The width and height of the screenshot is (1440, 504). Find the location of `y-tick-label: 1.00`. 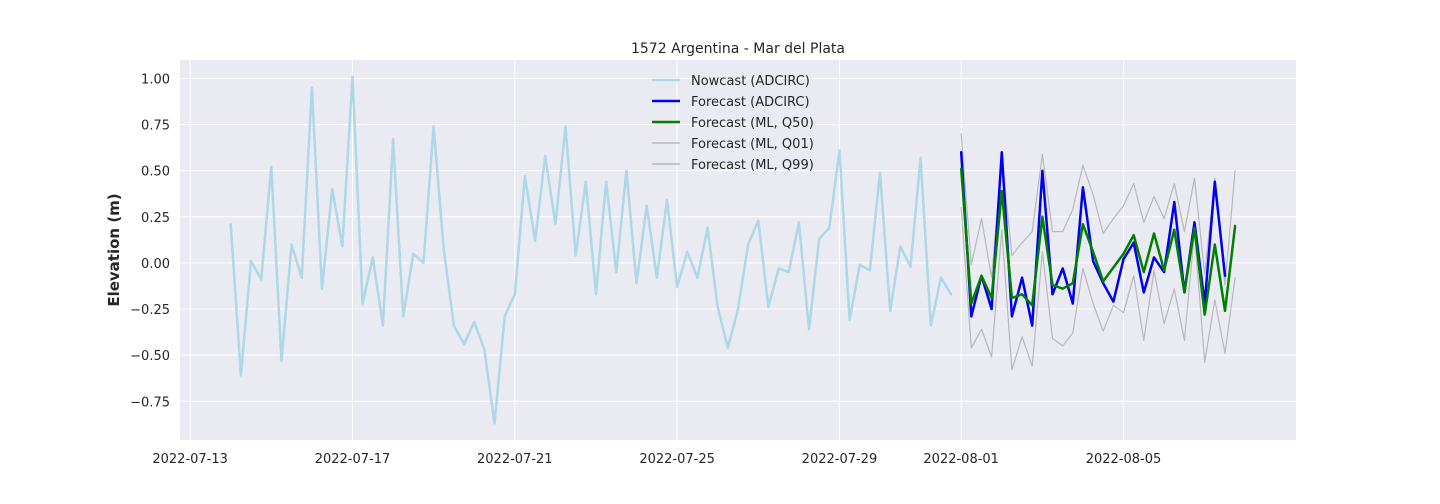

y-tick-label: 1.00 is located at coordinates (155, 79).